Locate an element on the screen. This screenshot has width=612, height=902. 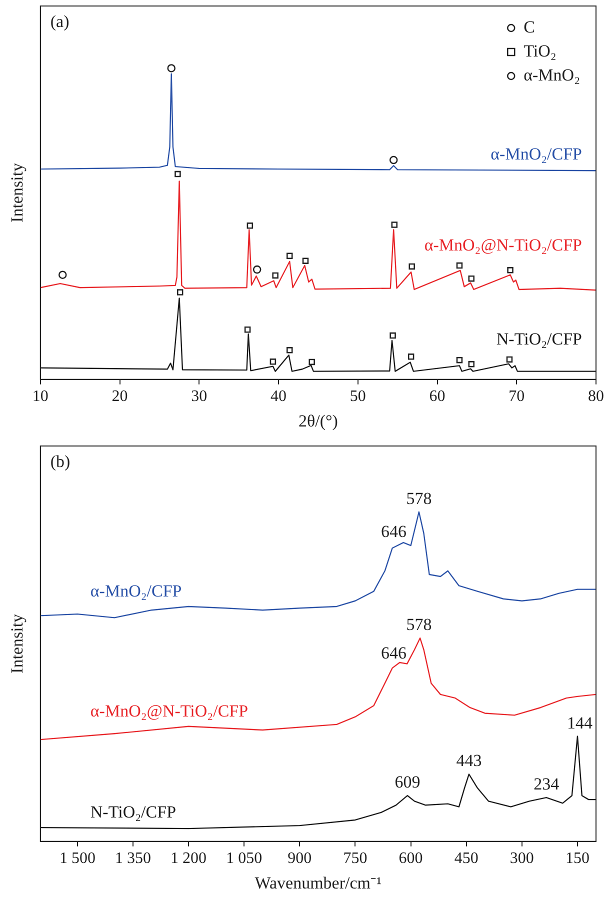
x-tick-label: 600 is located at coordinates (410, 859).